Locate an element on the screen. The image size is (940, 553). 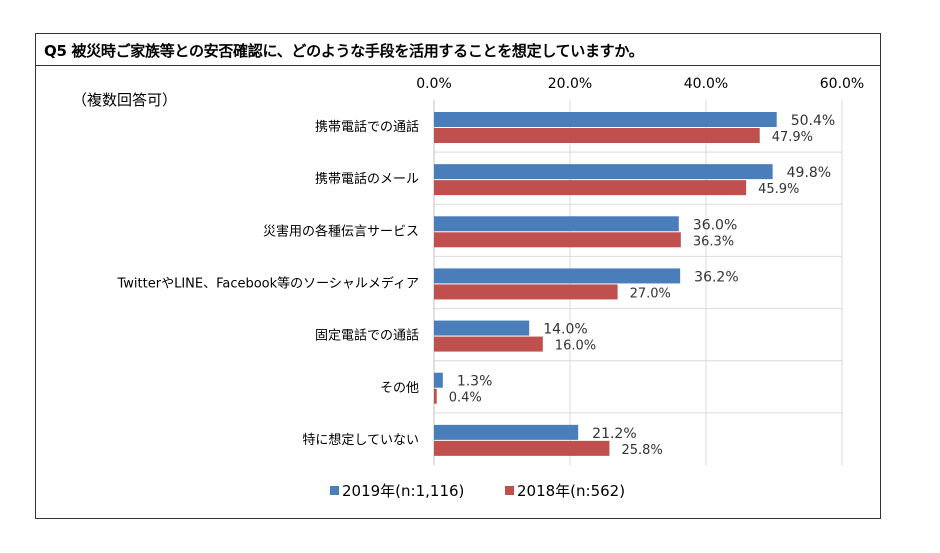
category-label: TwitterやLINE、Facebook等のソーシャルメディア is located at coordinates (268, 284).